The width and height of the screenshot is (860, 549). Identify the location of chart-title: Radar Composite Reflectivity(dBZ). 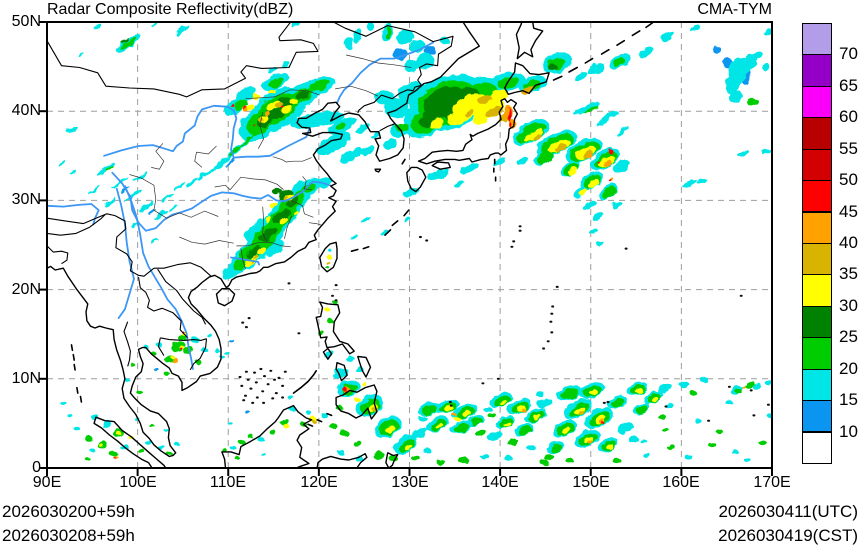
(170, 9).